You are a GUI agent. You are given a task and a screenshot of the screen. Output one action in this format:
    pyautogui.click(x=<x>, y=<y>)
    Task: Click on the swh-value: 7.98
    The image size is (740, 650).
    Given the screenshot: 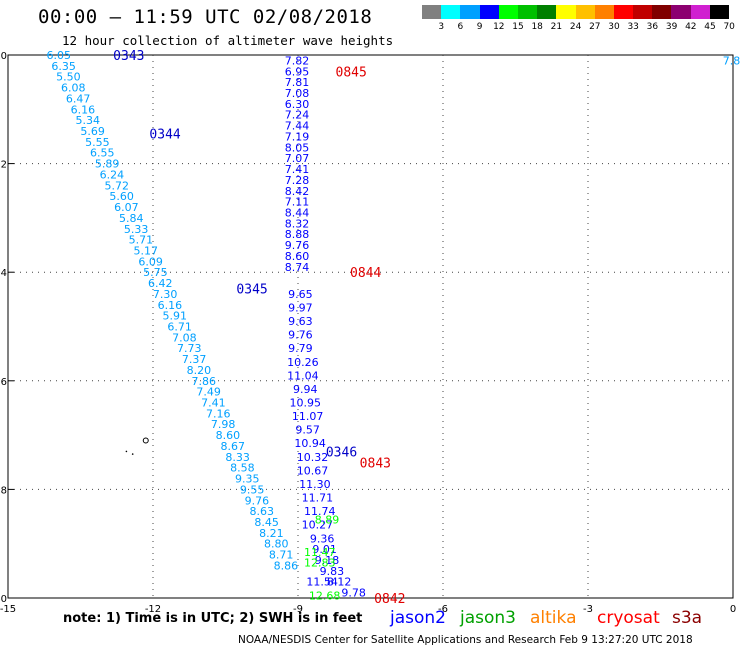 What is the action you would take?
    pyautogui.click(x=223, y=424)
    